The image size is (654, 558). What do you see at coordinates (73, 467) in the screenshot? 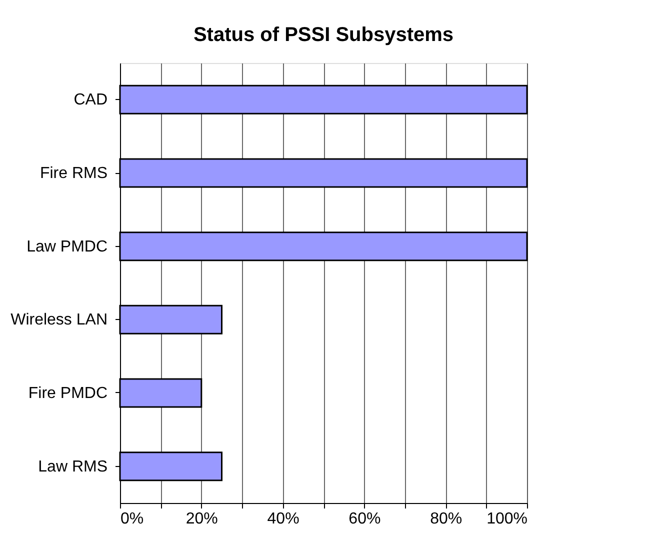
I see `y-tick-label: Law RMS` at bounding box center [73, 467].